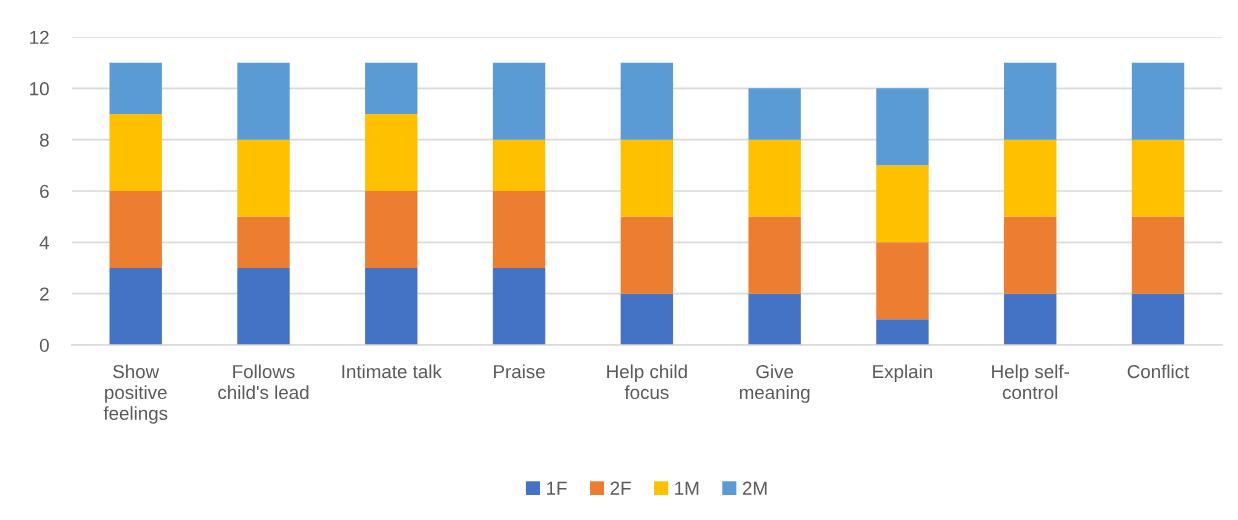  What do you see at coordinates (392, 371) in the screenshot?
I see `x-tick-label: Intimate talk` at bounding box center [392, 371].